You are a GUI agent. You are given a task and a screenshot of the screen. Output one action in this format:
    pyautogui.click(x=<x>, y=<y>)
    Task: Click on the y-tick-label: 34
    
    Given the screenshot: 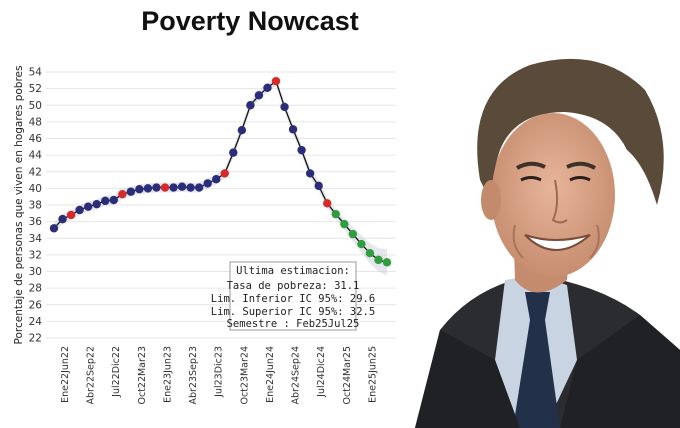 What is the action you would take?
    pyautogui.click(x=36, y=239)
    